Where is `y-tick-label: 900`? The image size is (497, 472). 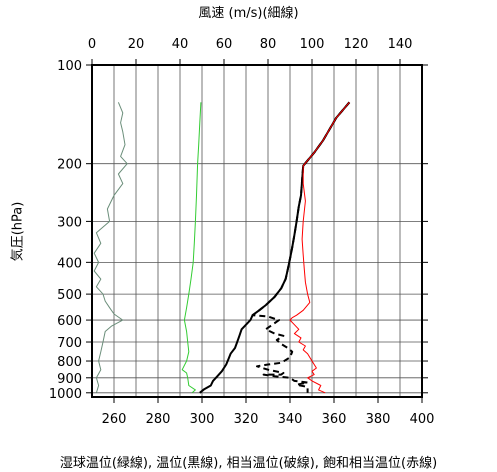 y-tick-label: 900 is located at coordinates (69, 379).